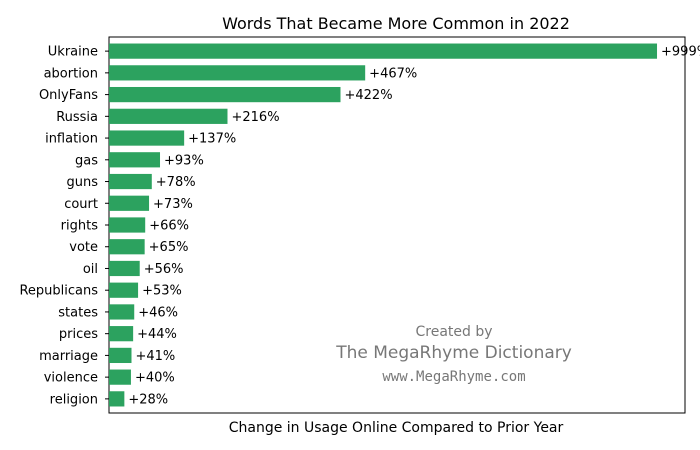  What do you see at coordinates (74, 399) in the screenshot?
I see `category-label: religion` at bounding box center [74, 399].